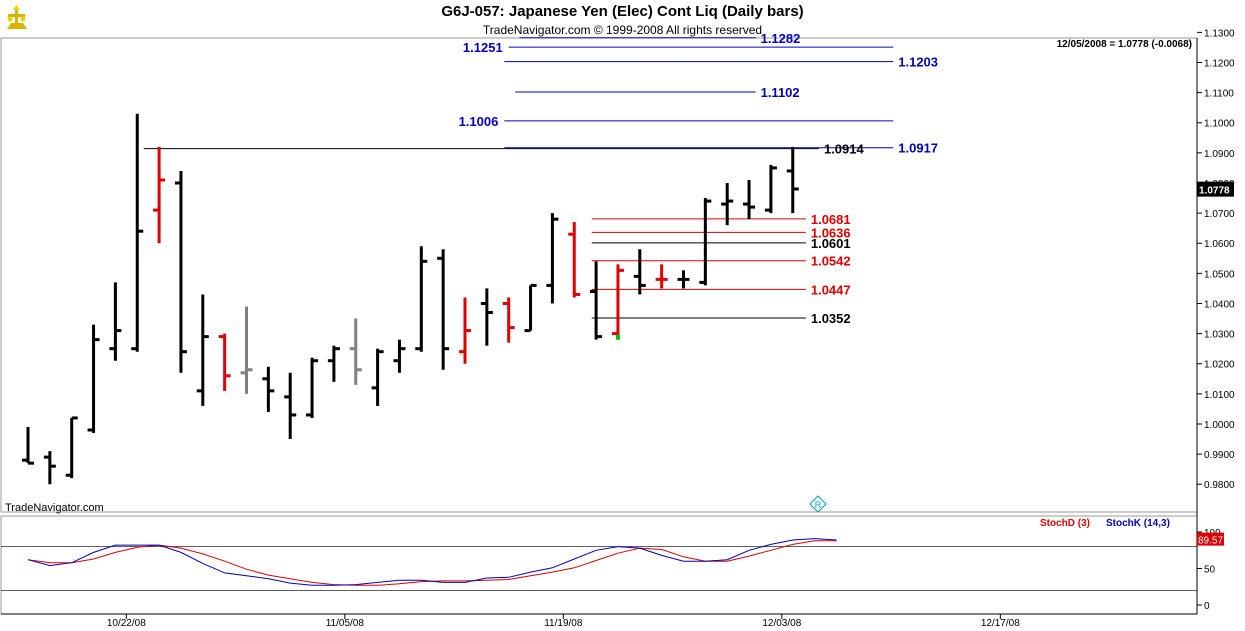 Image resolution: width=1245 pixels, height=631 pixels. Describe the element at coordinates (1000, 623) in the screenshot. I see `x-tick-label: 12/17/08` at that location.